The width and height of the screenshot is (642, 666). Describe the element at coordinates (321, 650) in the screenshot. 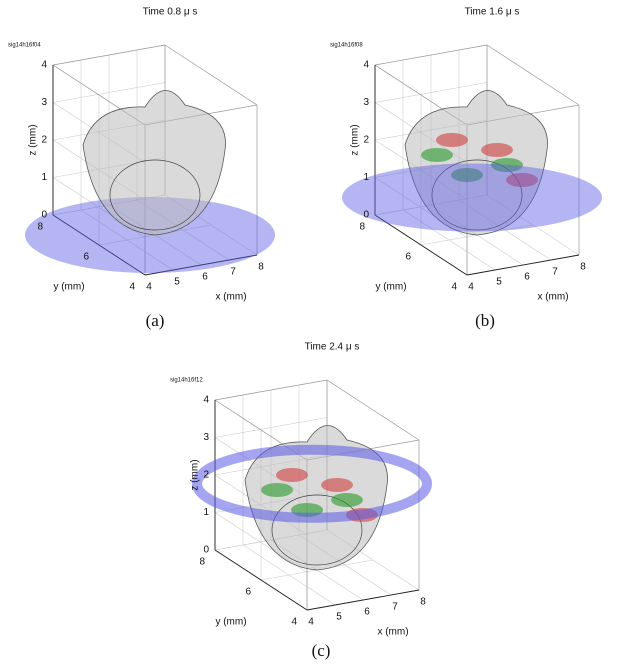

I see `caption: (c)` at that location.